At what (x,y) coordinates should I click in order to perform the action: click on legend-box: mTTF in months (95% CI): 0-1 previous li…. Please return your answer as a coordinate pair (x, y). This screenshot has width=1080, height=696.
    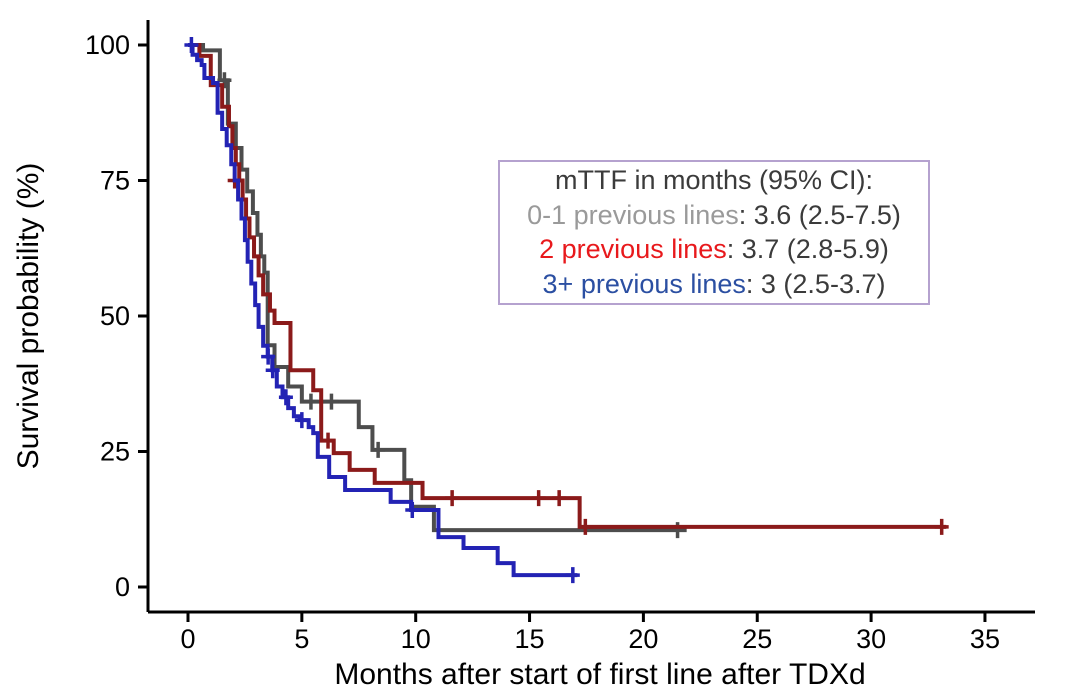
    Looking at the image, I should click on (714, 232).